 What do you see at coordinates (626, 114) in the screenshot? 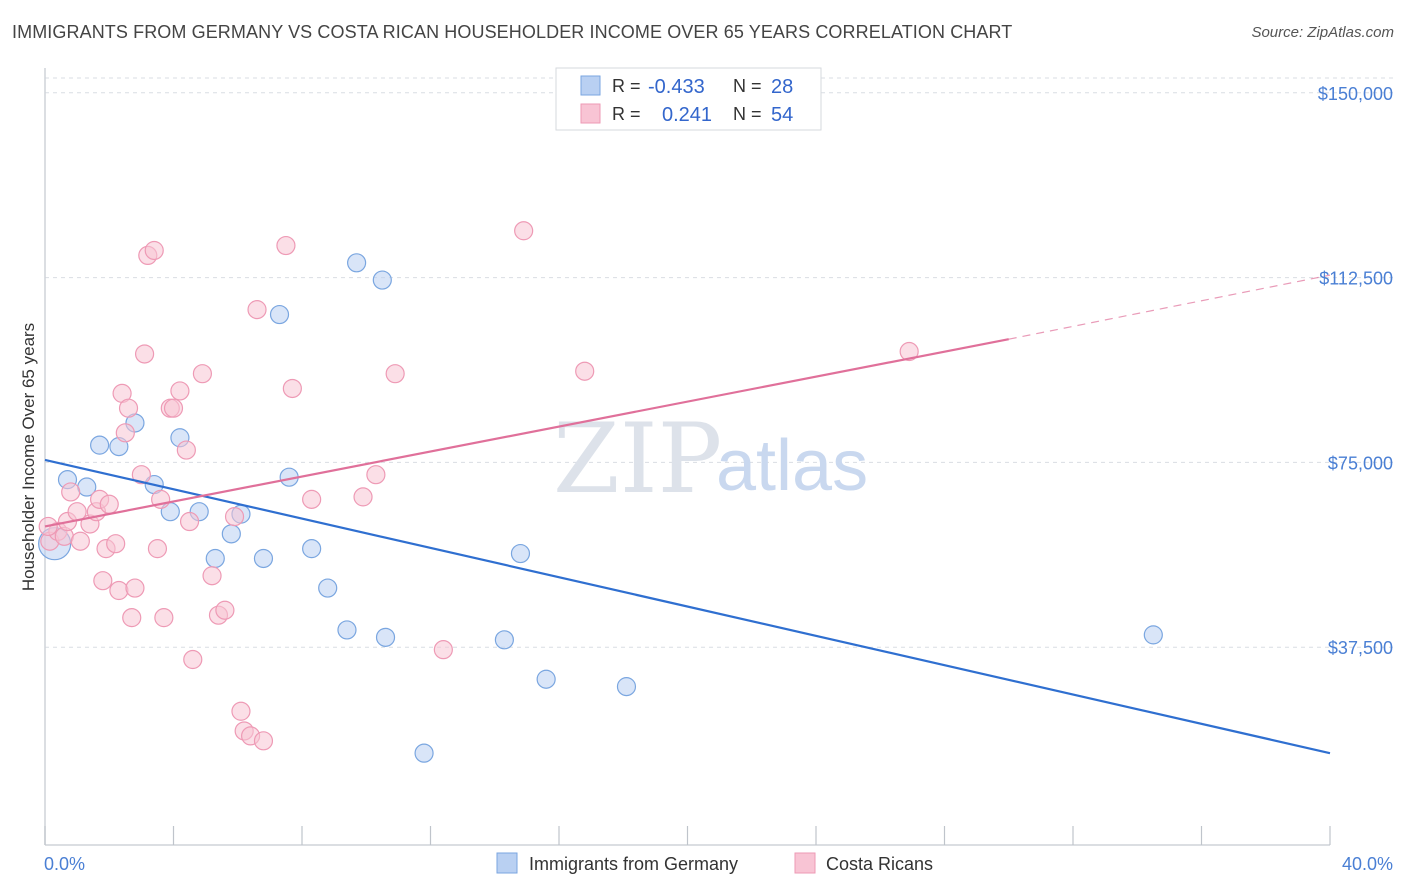
I see `legend-r-label-2: R =` at bounding box center [626, 114].